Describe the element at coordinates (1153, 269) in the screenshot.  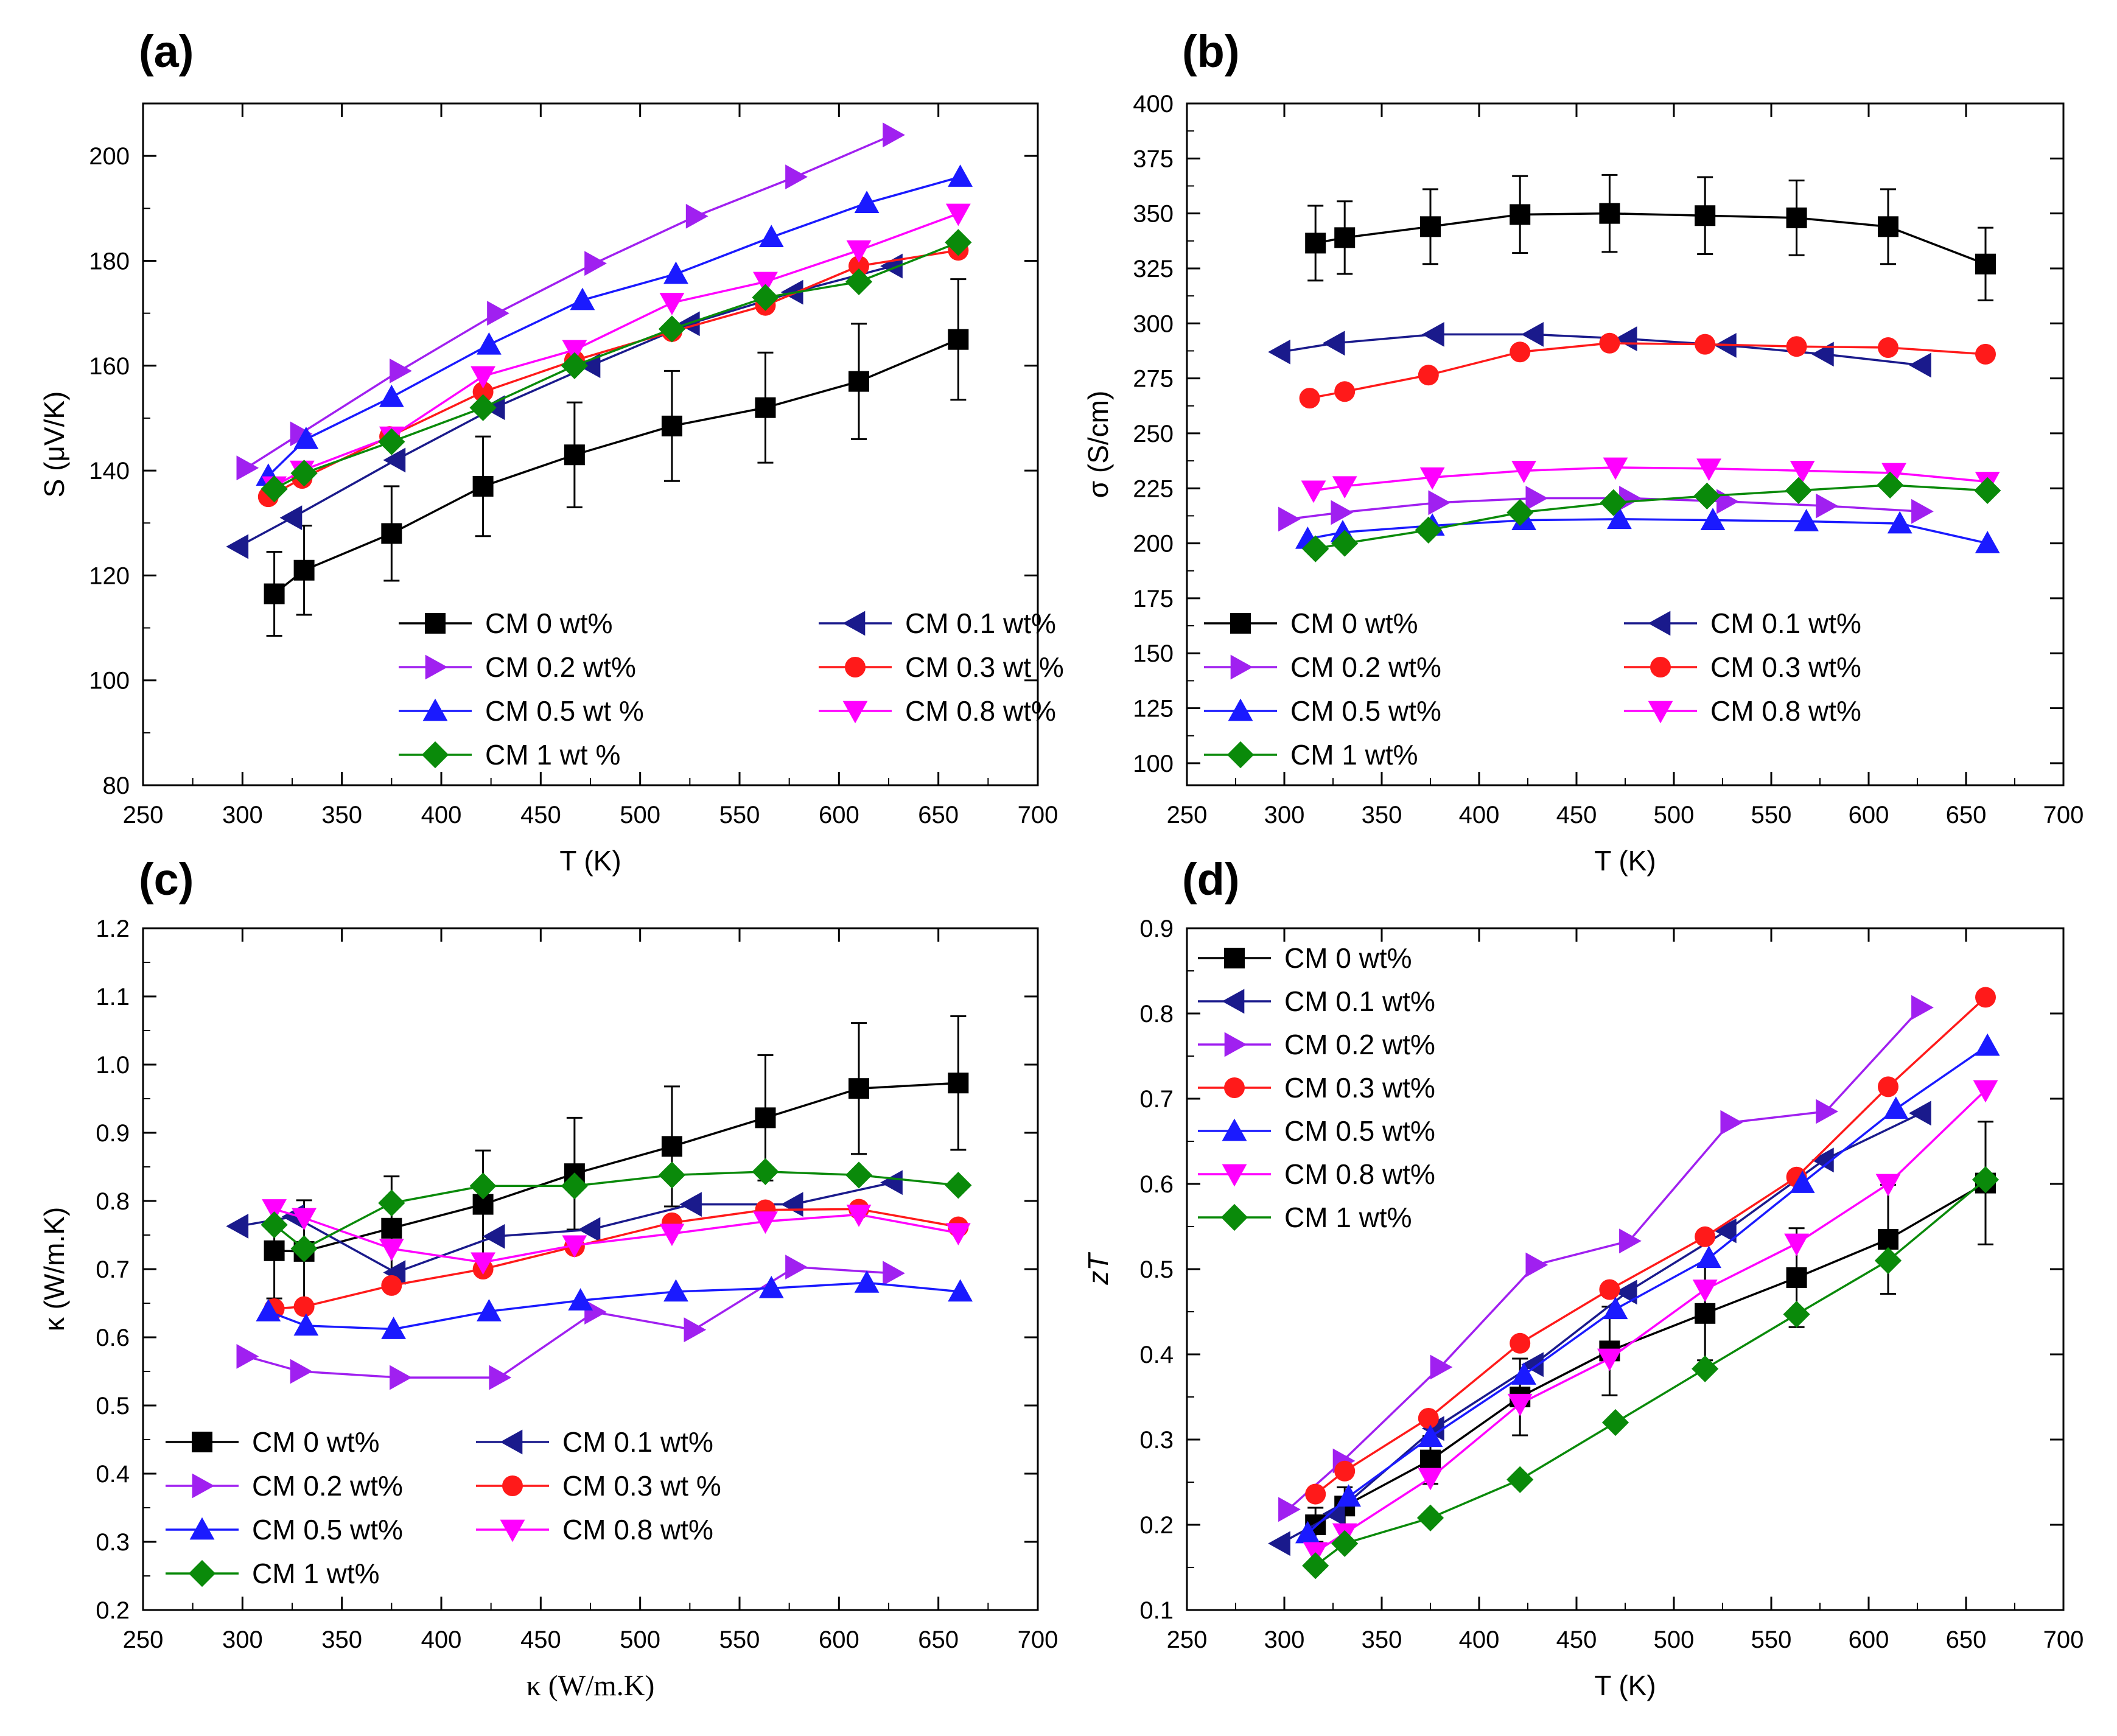
I see `y-tick-label: 325` at that location.